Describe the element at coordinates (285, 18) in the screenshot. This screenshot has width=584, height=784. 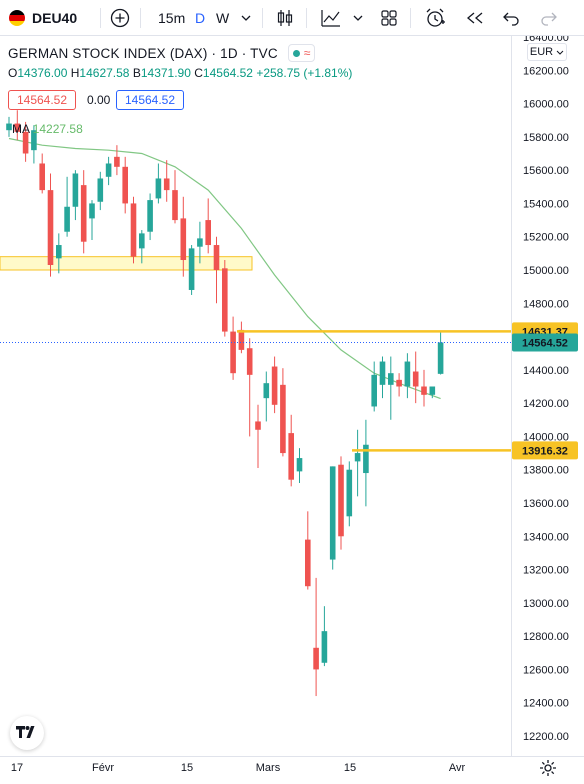
I see `chart-type-button` at that location.